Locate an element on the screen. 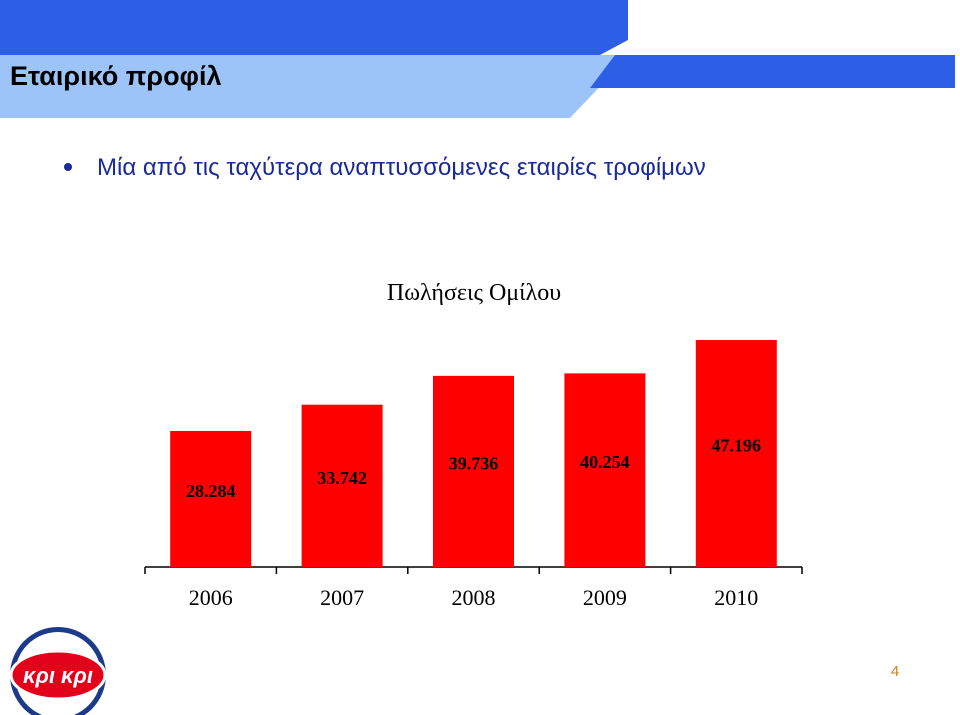 This screenshot has height=715, width=960. value-label: 33.742 is located at coordinates (342, 478).